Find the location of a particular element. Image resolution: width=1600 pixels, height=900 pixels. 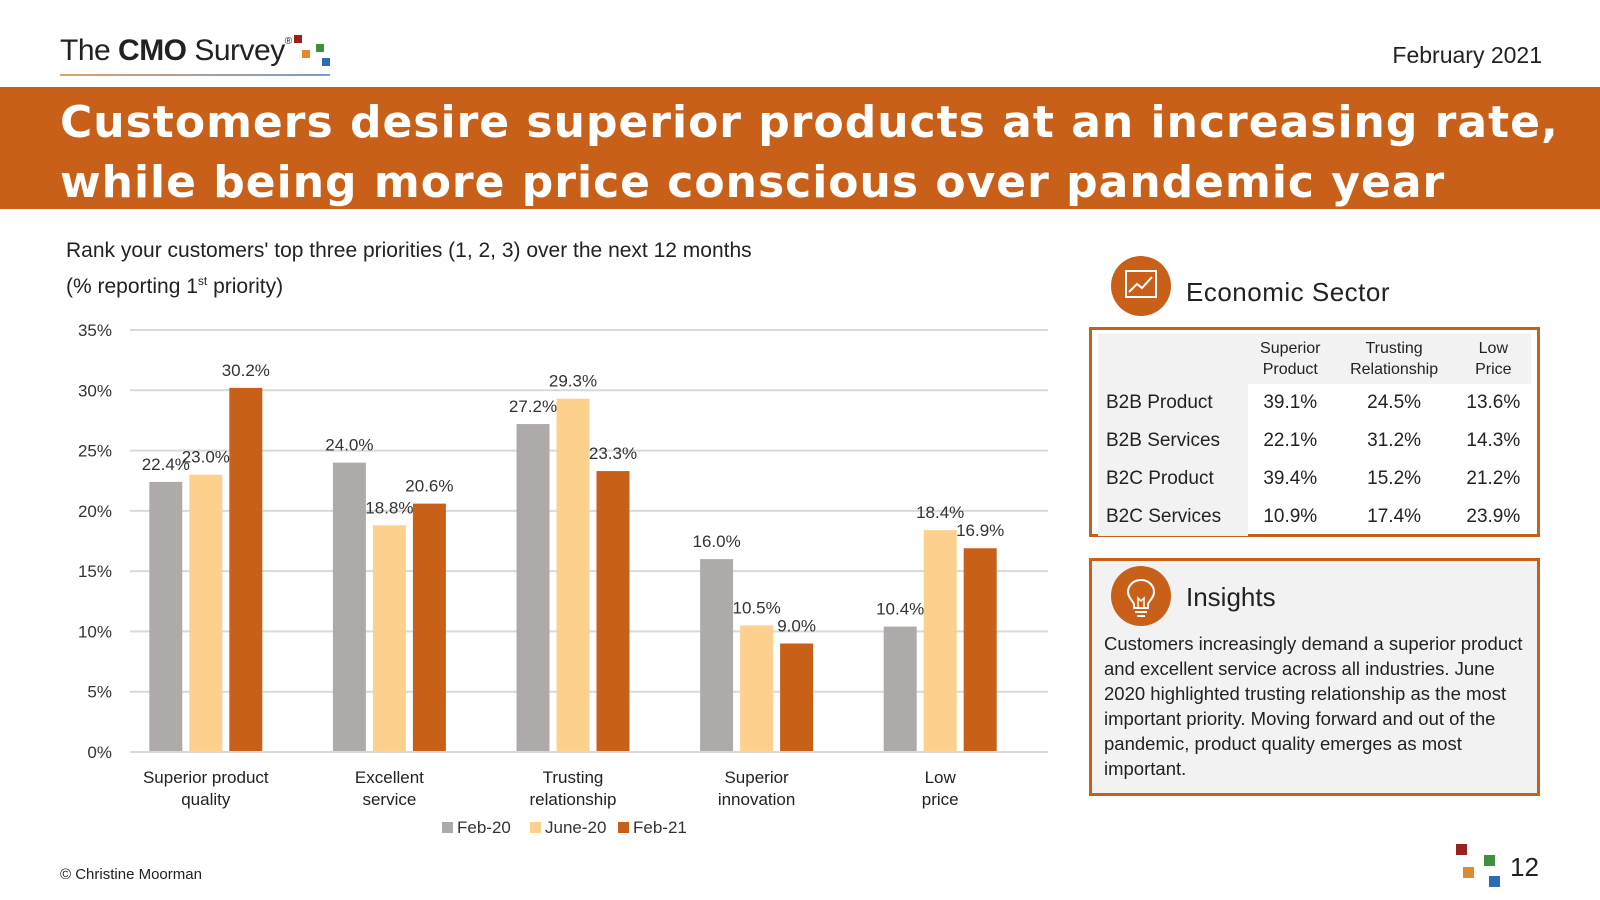

logo-square-green is located at coordinates (320, 48).